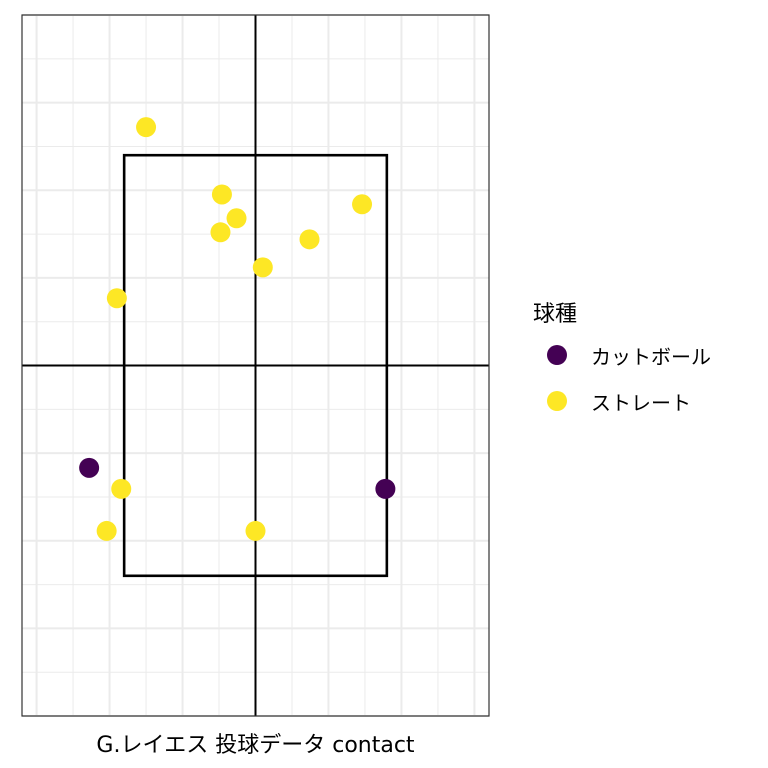 This screenshot has width=768, height=768. I want to click on legend: 球種 カットボール ストレート, so click(622, 361).